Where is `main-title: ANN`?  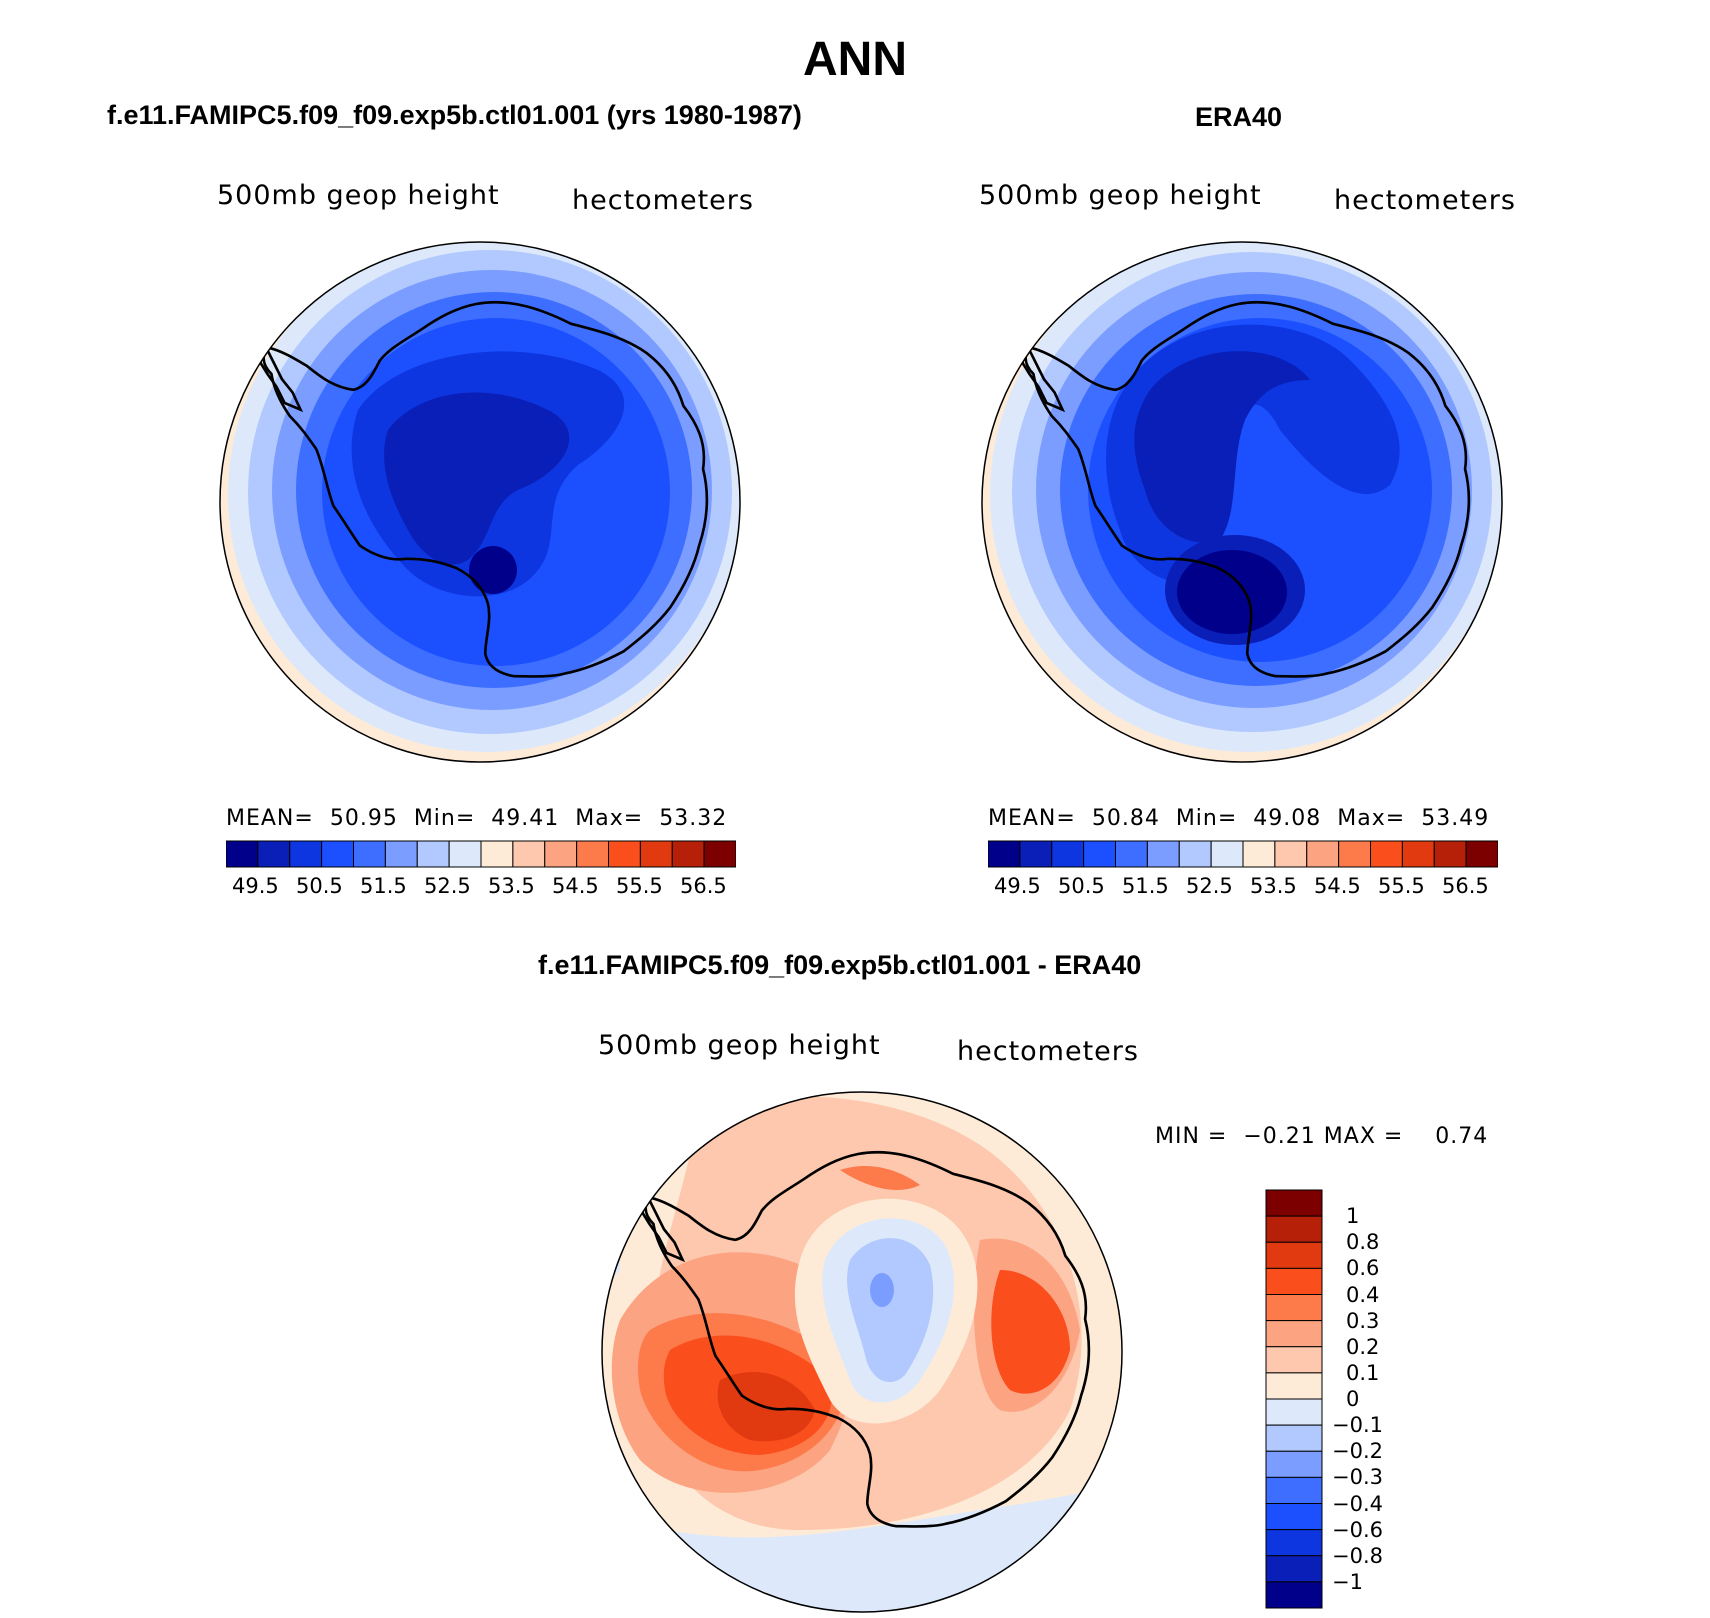
main-title: ANN is located at coordinates (855, 59).